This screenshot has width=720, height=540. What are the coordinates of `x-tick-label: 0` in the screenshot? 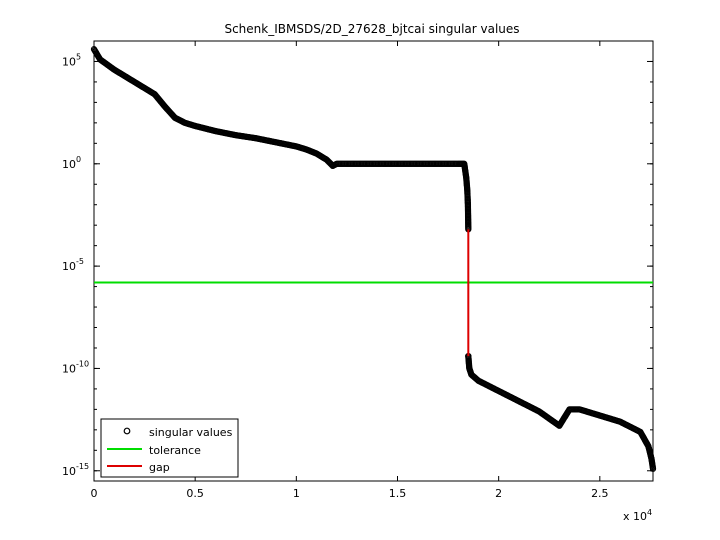 It's located at (94, 493).